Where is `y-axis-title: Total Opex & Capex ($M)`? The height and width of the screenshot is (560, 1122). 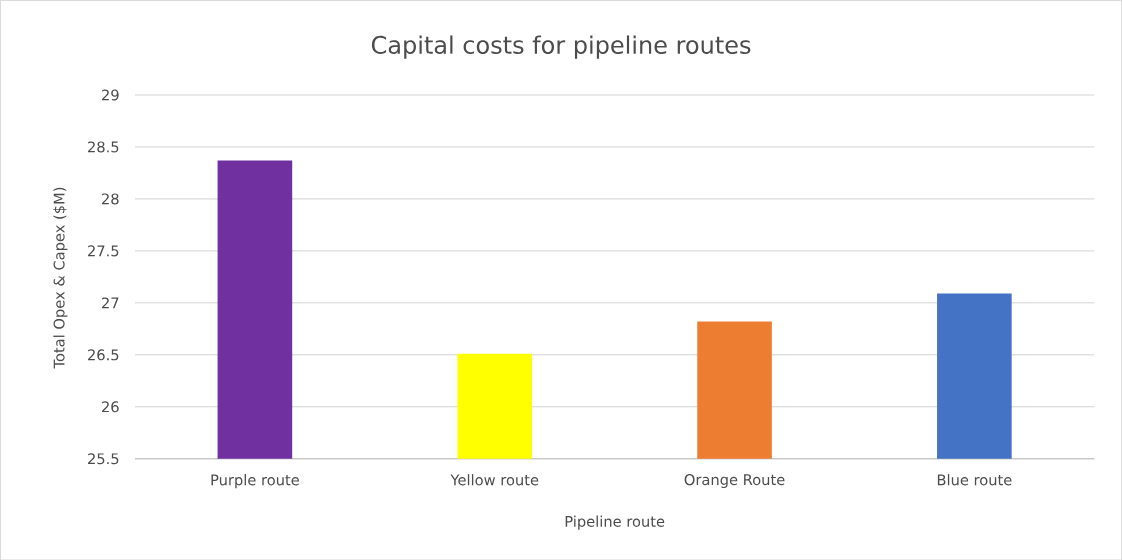
y-axis-title: Total Opex & Capex ($M) is located at coordinates (60, 278).